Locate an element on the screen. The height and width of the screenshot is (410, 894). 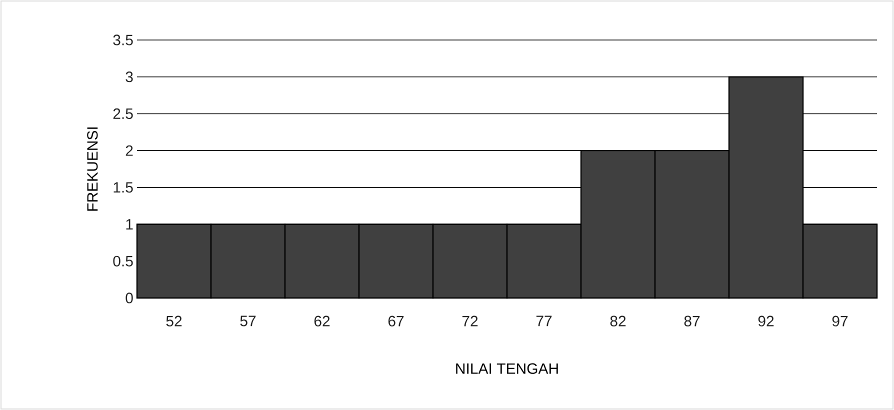
x-tick-label: 57 is located at coordinates (248, 321).